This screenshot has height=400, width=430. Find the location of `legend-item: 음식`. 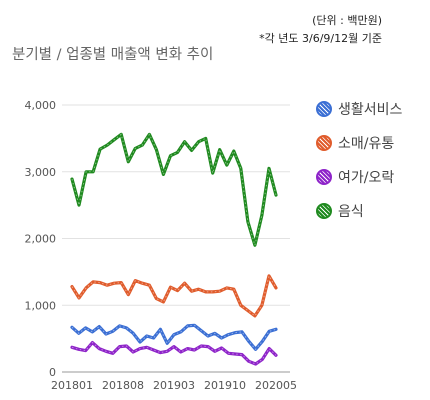

legend-item: 음식 is located at coordinates (359, 211).